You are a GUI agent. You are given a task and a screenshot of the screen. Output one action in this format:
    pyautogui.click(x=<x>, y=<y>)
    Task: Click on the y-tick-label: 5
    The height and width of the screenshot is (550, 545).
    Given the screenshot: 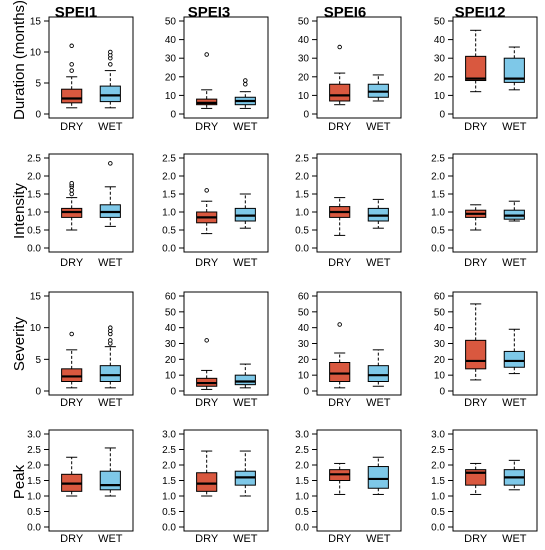 What is the action you would take?
    pyautogui.click(x=38, y=84)
    